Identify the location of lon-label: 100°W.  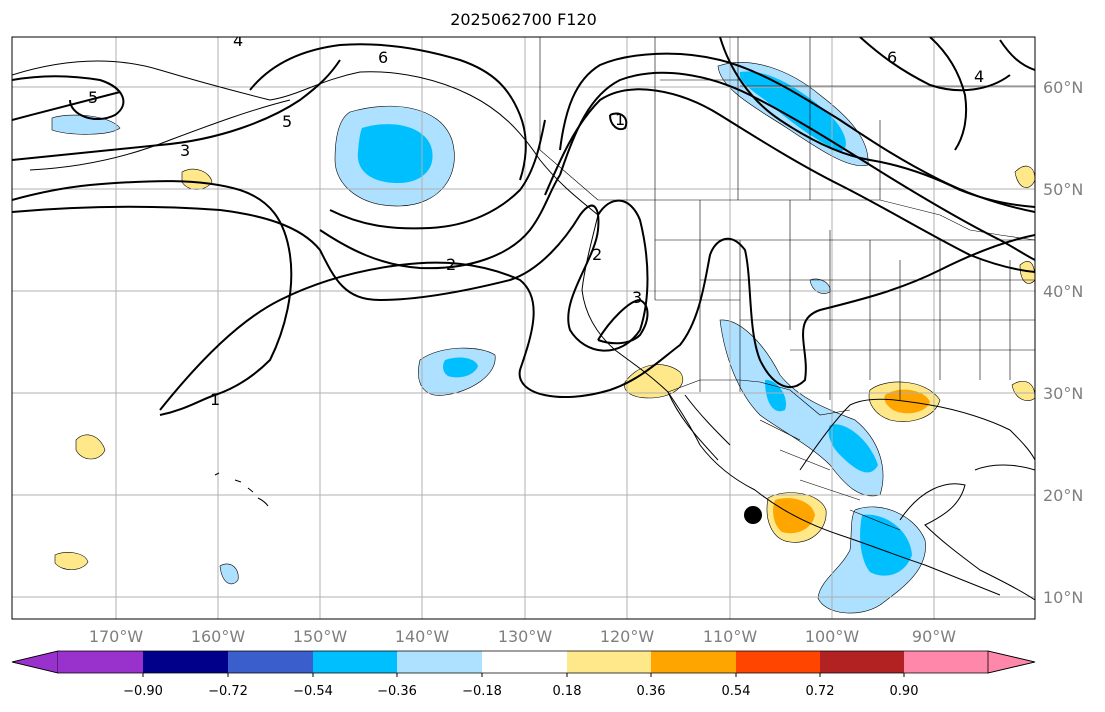
(832, 636).